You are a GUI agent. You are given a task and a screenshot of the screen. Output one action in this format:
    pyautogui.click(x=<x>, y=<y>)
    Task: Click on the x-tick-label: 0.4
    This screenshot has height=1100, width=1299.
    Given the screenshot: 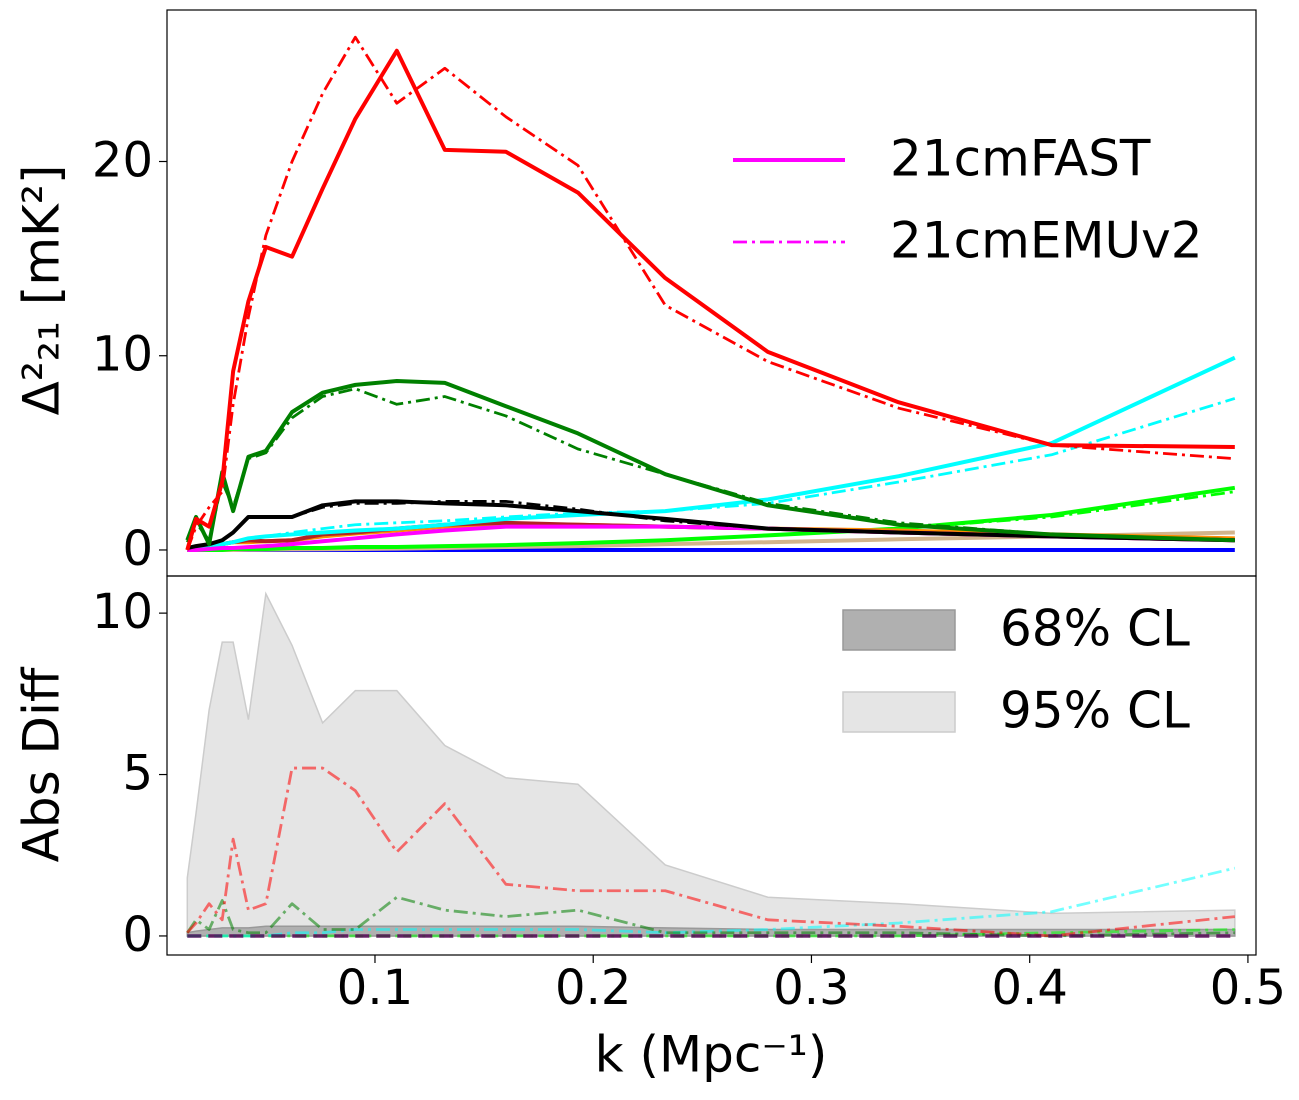 What is the action you would take?
    pyautogui.click(x=1030, y=988)
    